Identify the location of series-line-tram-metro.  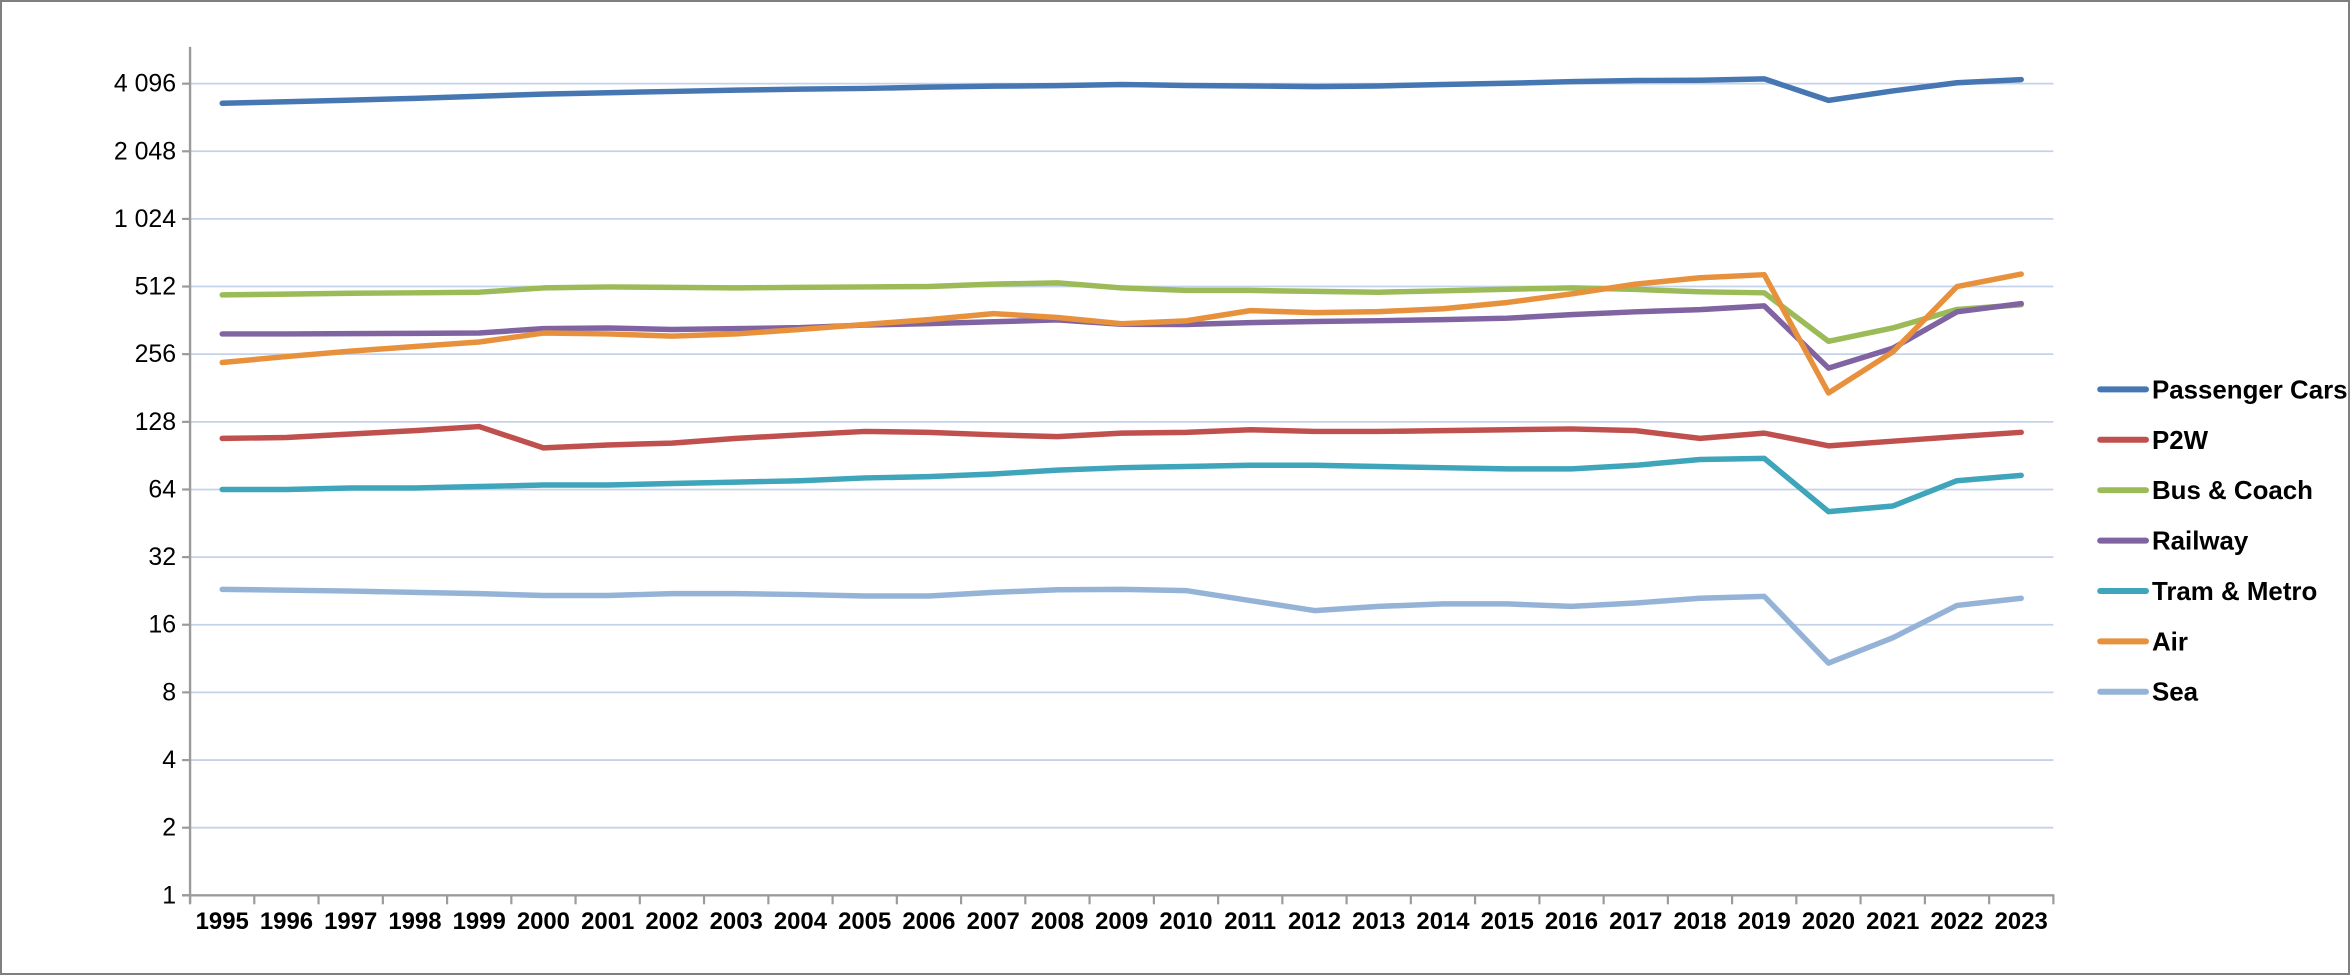
(1121, 485).